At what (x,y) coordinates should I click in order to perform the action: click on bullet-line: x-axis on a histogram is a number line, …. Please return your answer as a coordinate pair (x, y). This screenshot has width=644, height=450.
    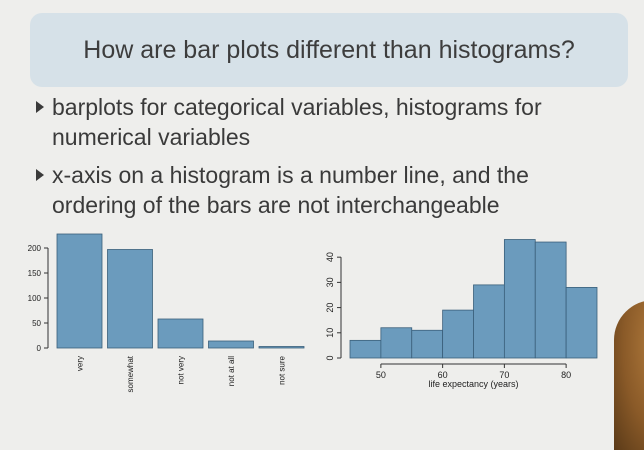
    Looking at the image, I should click on (290, 175).